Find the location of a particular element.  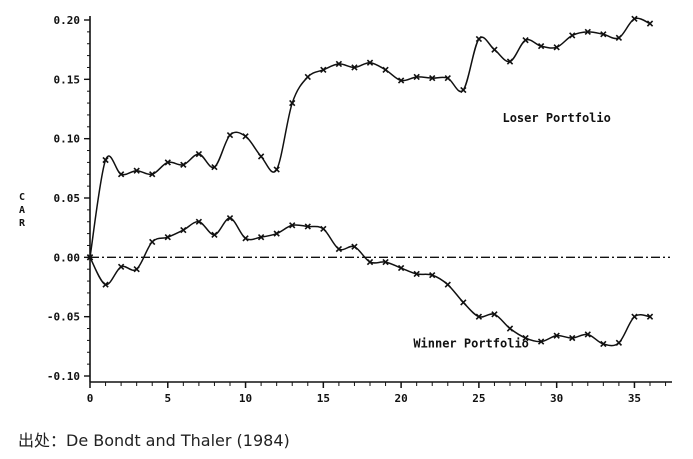

y-axis: 0.20 0.15 0.10 0.05 0.00 -0.05 -0.10 is located at coordinates (69, 198).